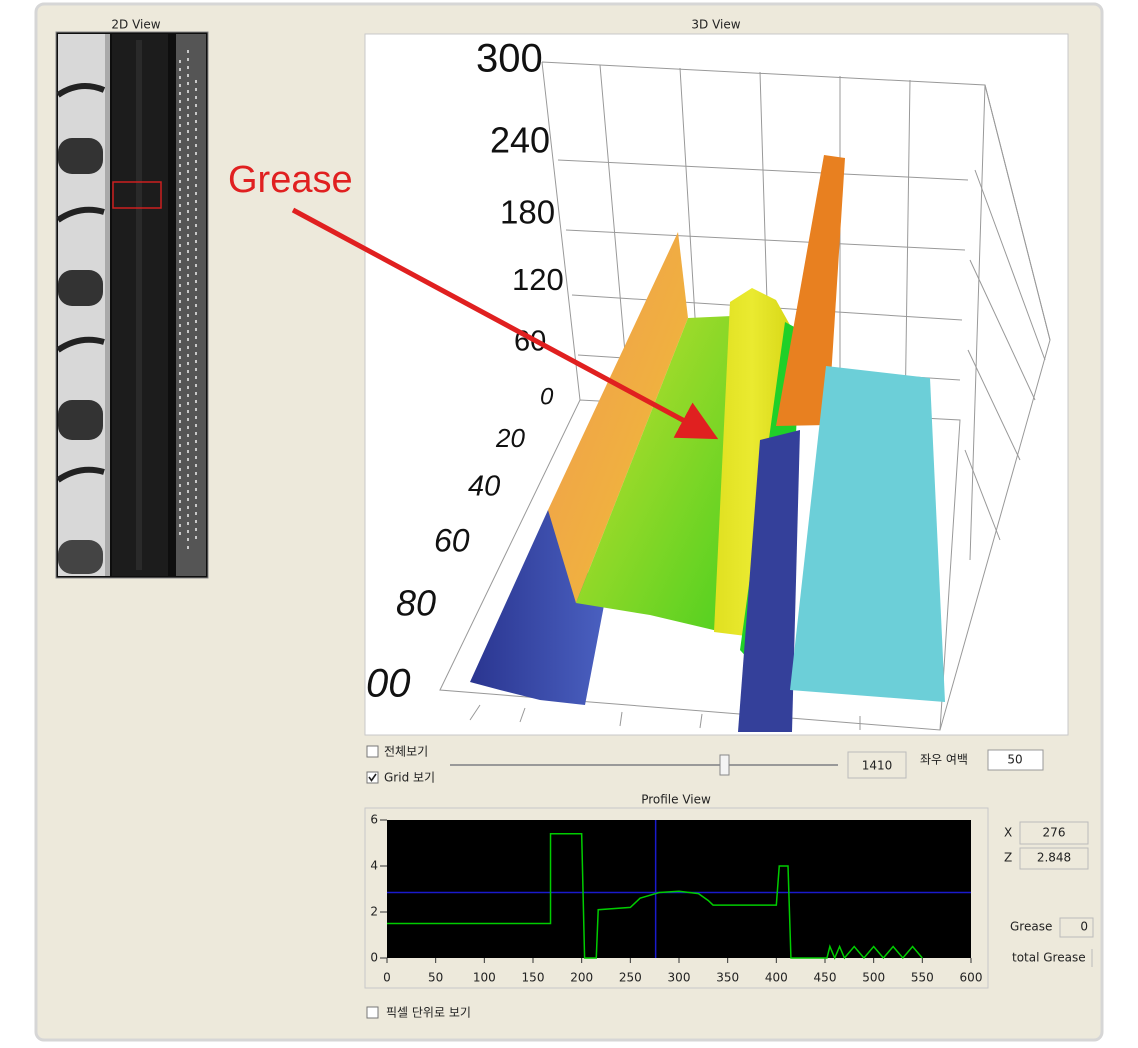 Image resolution: width=1138 pixels, height=1048 pixels. I want to click on z-axis-label: 0, so click(547, 396).